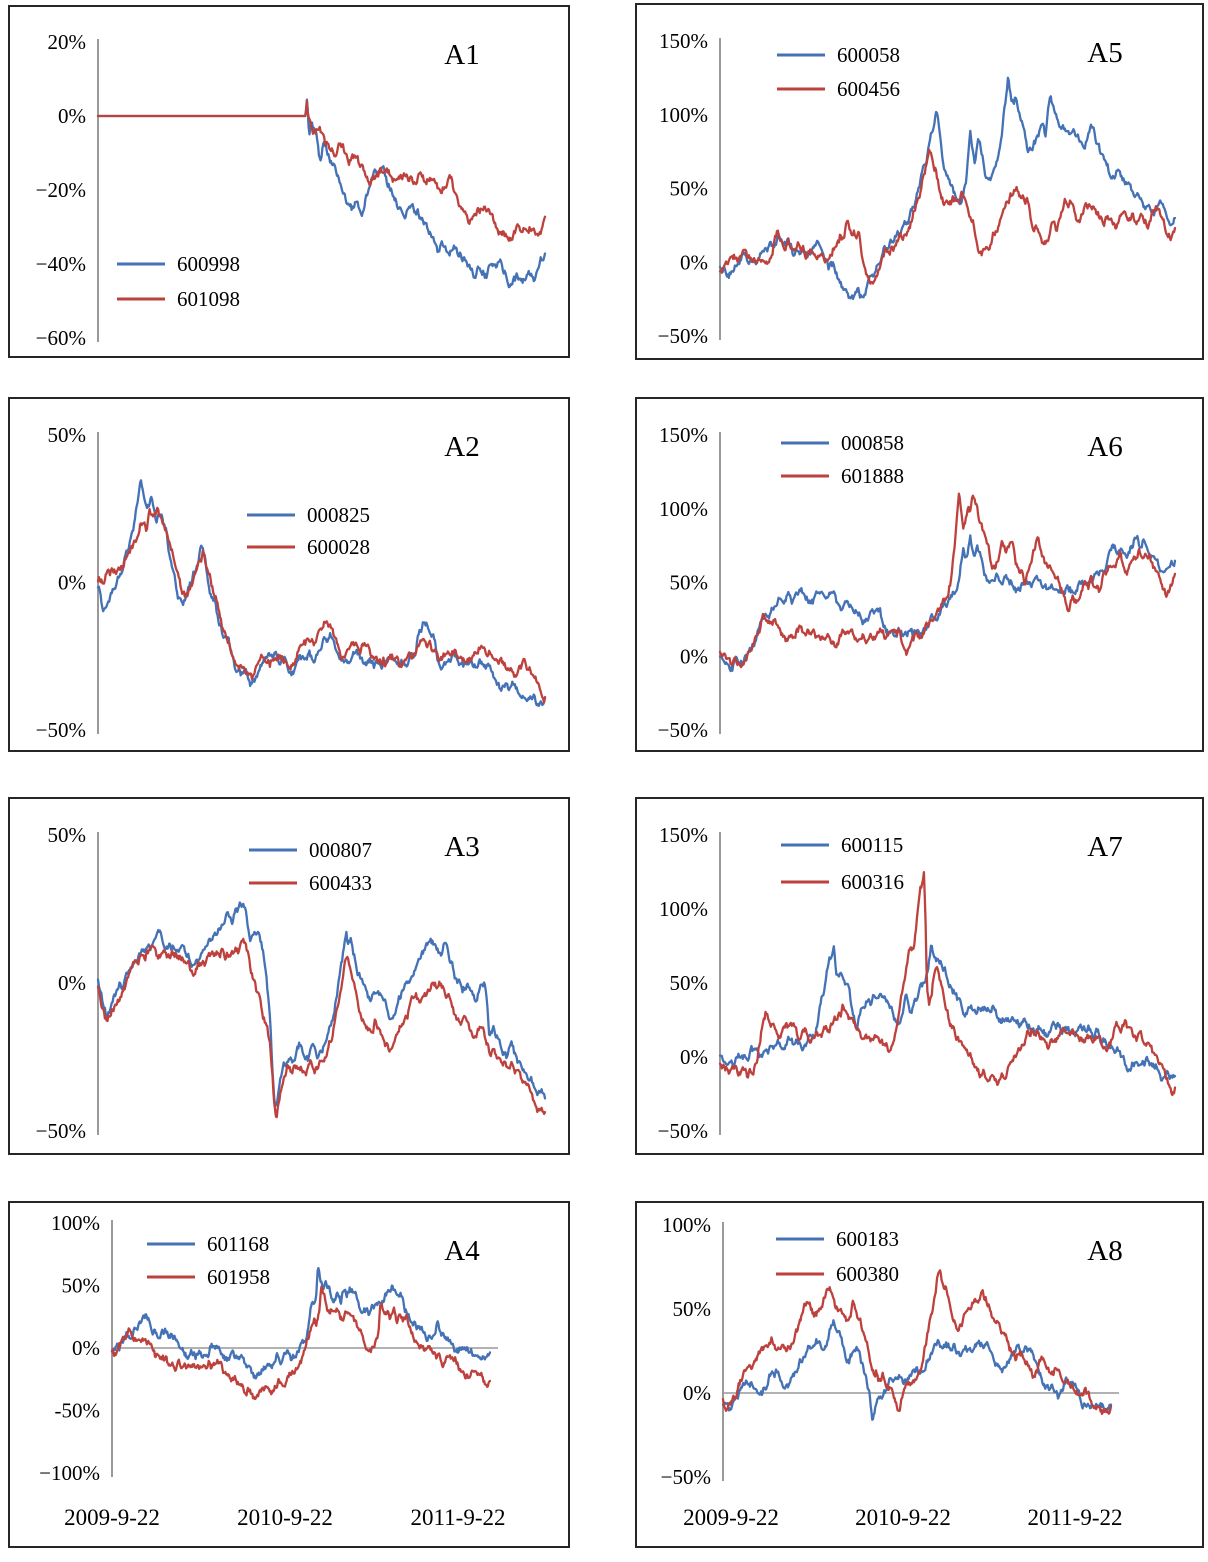 The height and width of the screenshot is (1562, 1208). I want to click on y-tick-label: −20%, so click(61, 190).